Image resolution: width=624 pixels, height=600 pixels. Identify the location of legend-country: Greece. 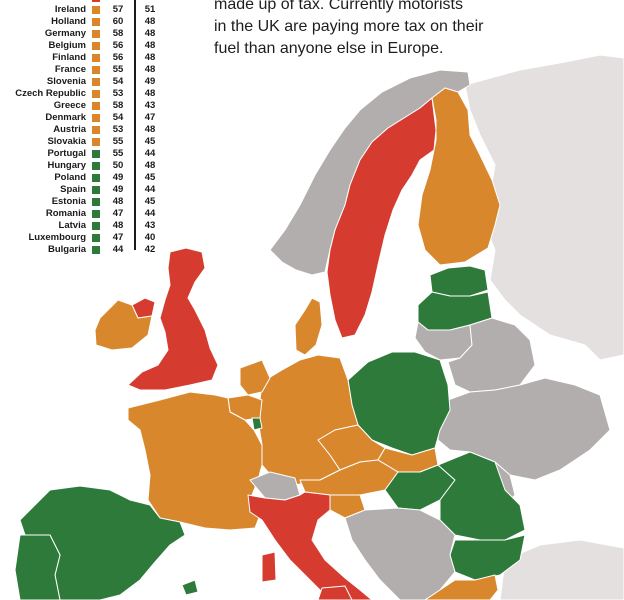
(69, 105).